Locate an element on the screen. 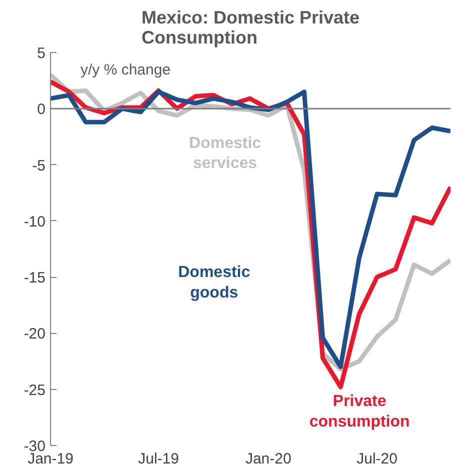 Image resolution: width=462 pixels, height=470 pixels. series-label: Private consumption is located at coordinates (359, 412).